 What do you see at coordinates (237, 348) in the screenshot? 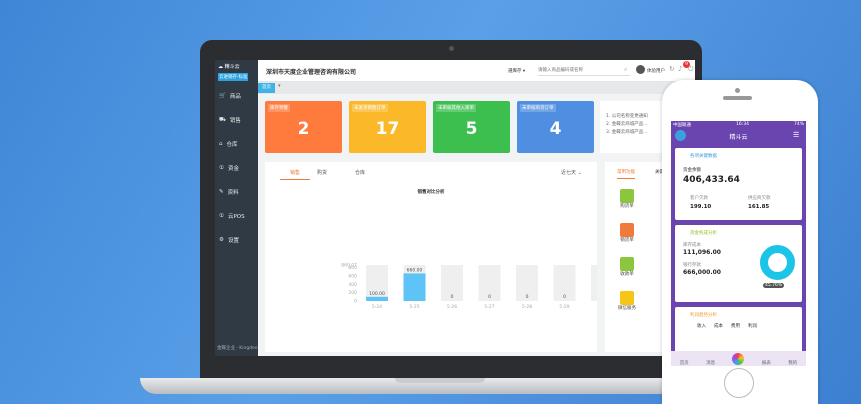
I see `footer: 金蝶企业 · Kingdee` at bounding box center [237, 348].